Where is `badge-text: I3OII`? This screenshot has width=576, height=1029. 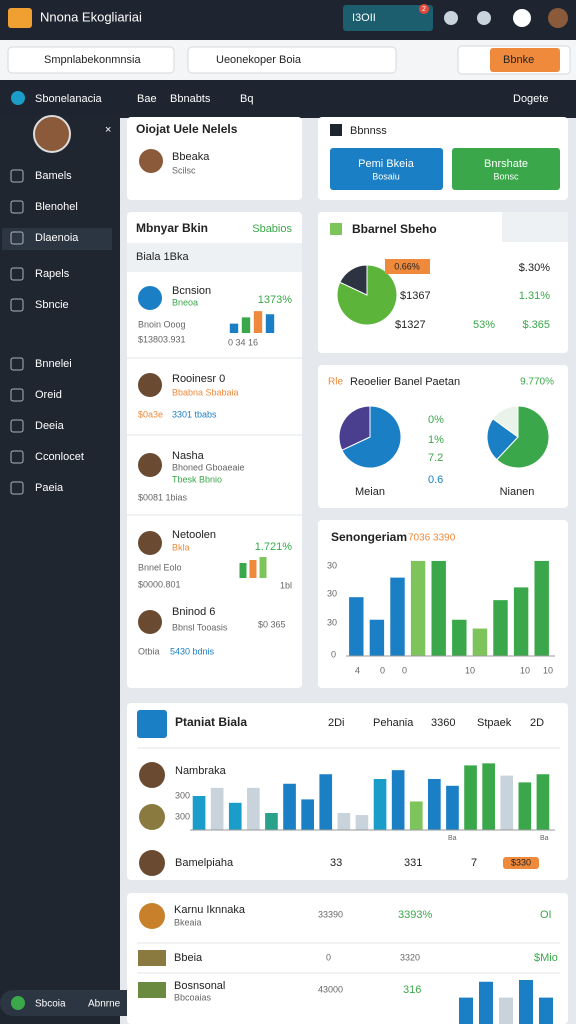
badge-text: I3OII is located at coordinates (364, 18).